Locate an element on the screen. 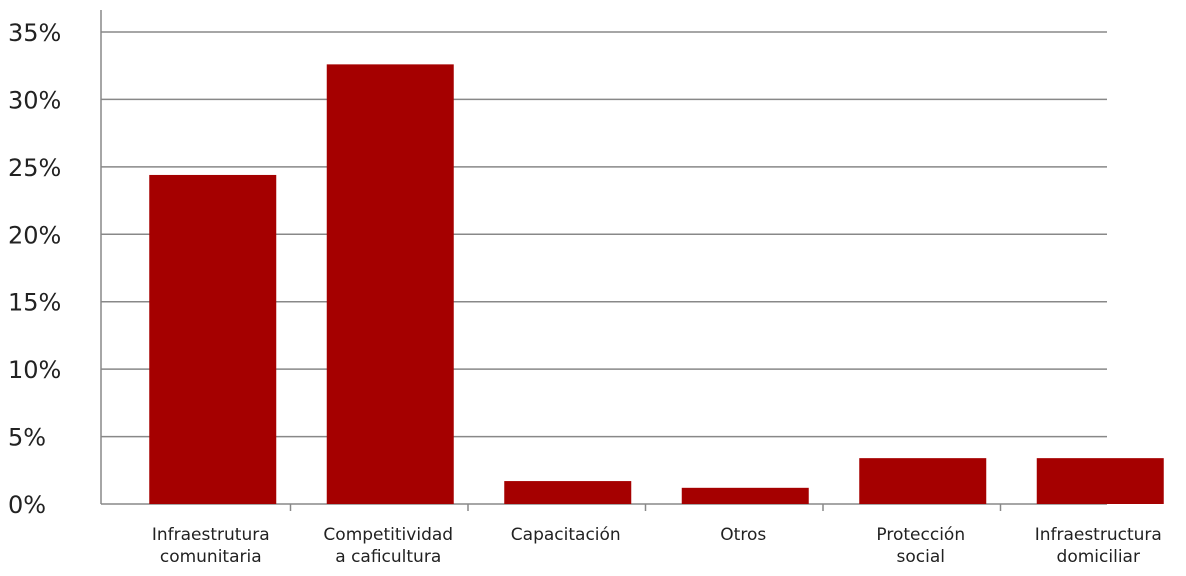 The image size is (1186, 576). y-tick-label: 30% is located at coordinates (34, 100).